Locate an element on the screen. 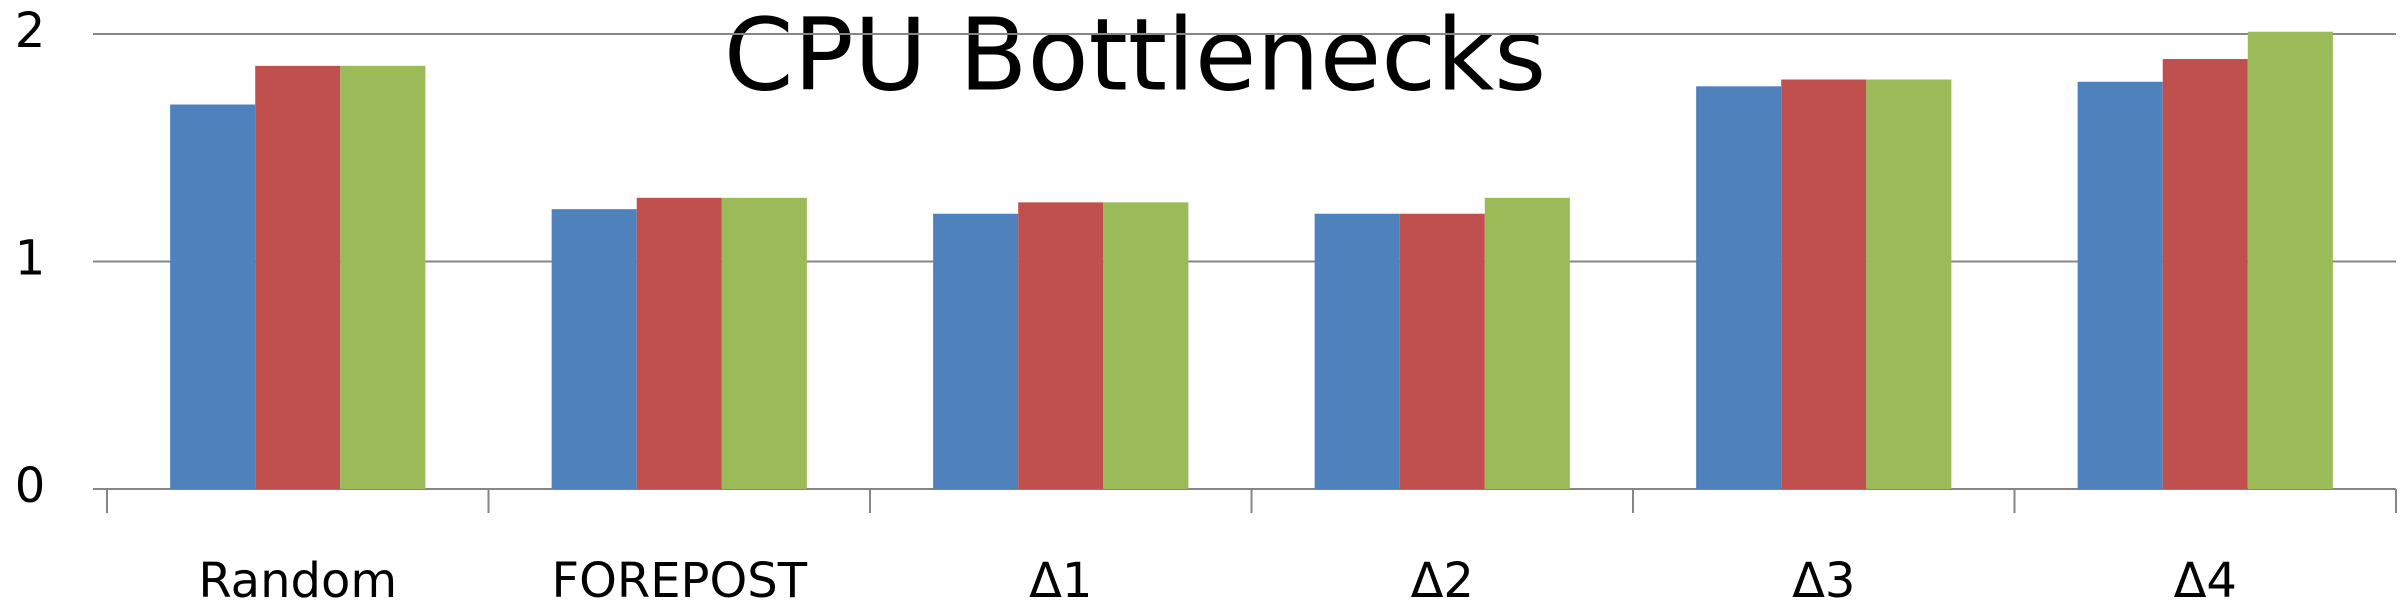 The image size is (2405, 613). x-tick-label: Random is located at coordinates (297, 581).